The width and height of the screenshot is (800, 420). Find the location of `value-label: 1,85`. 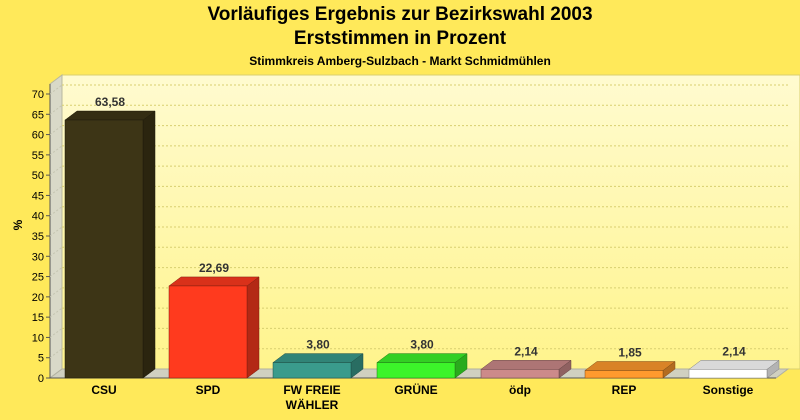

value-label: 1,85 is located at coordinates (630, 352).